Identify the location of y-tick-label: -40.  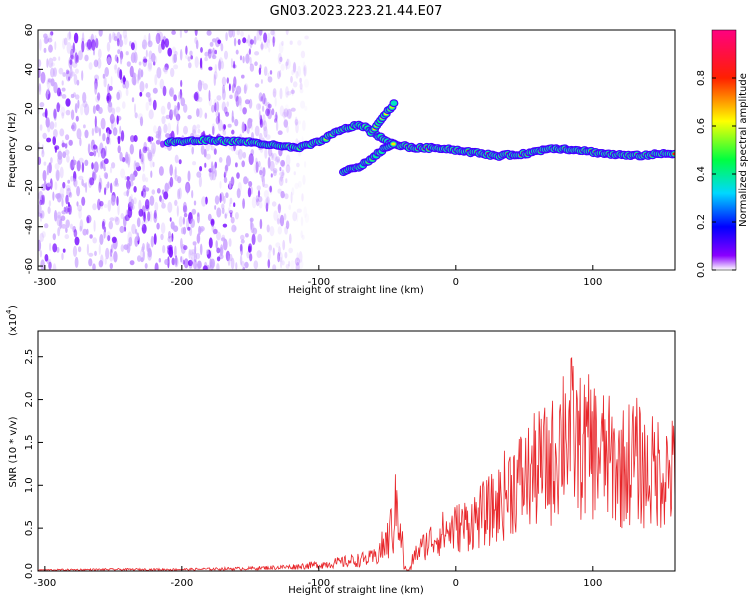
(29, 227).